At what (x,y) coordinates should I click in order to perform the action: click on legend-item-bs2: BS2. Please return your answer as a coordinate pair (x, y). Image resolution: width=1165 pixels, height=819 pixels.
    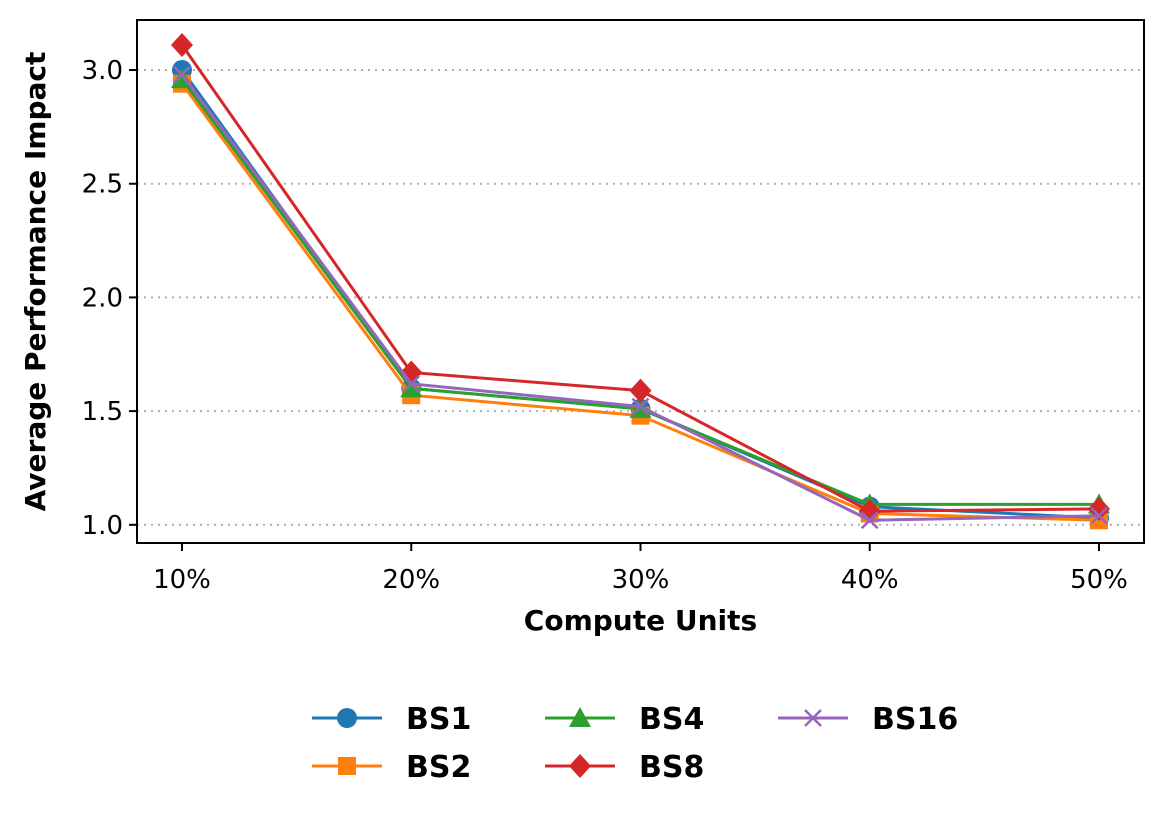
    Looking at the image, I should click on (391, 767).